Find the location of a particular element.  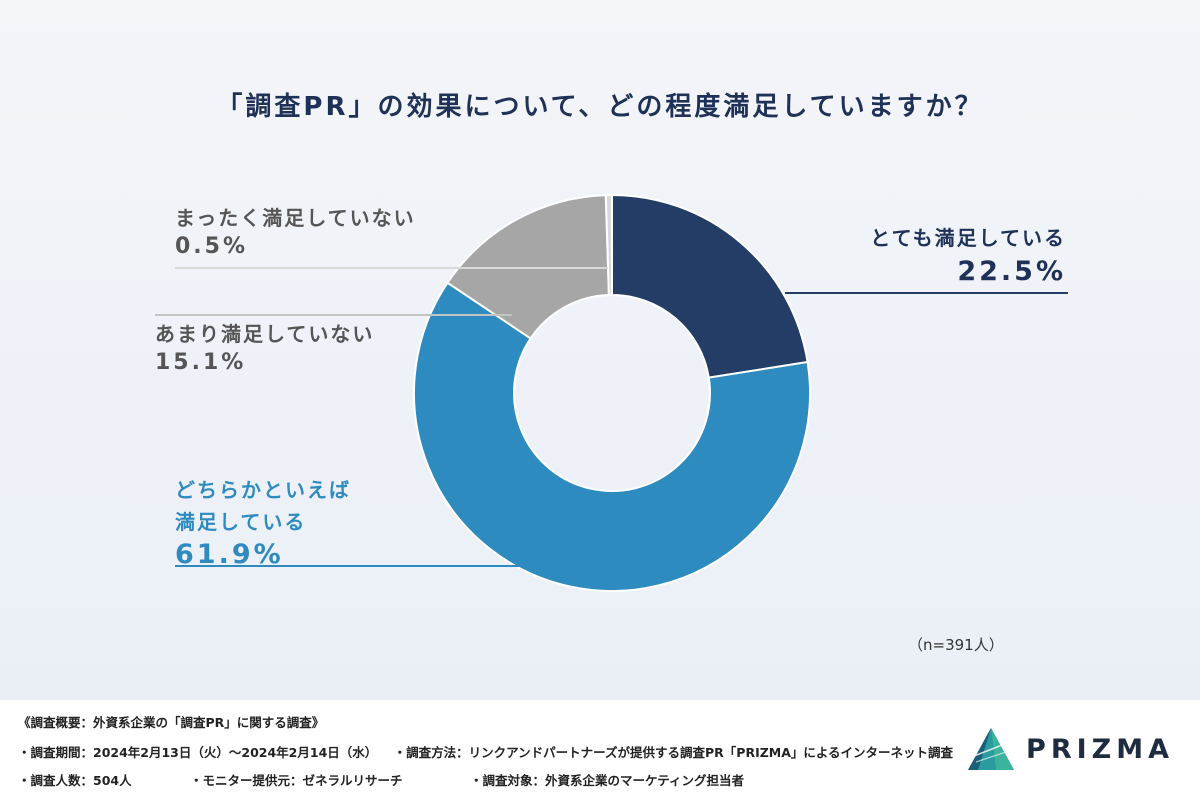

label-somewhat-line2: 満足している is located at coordinates (241, 522).